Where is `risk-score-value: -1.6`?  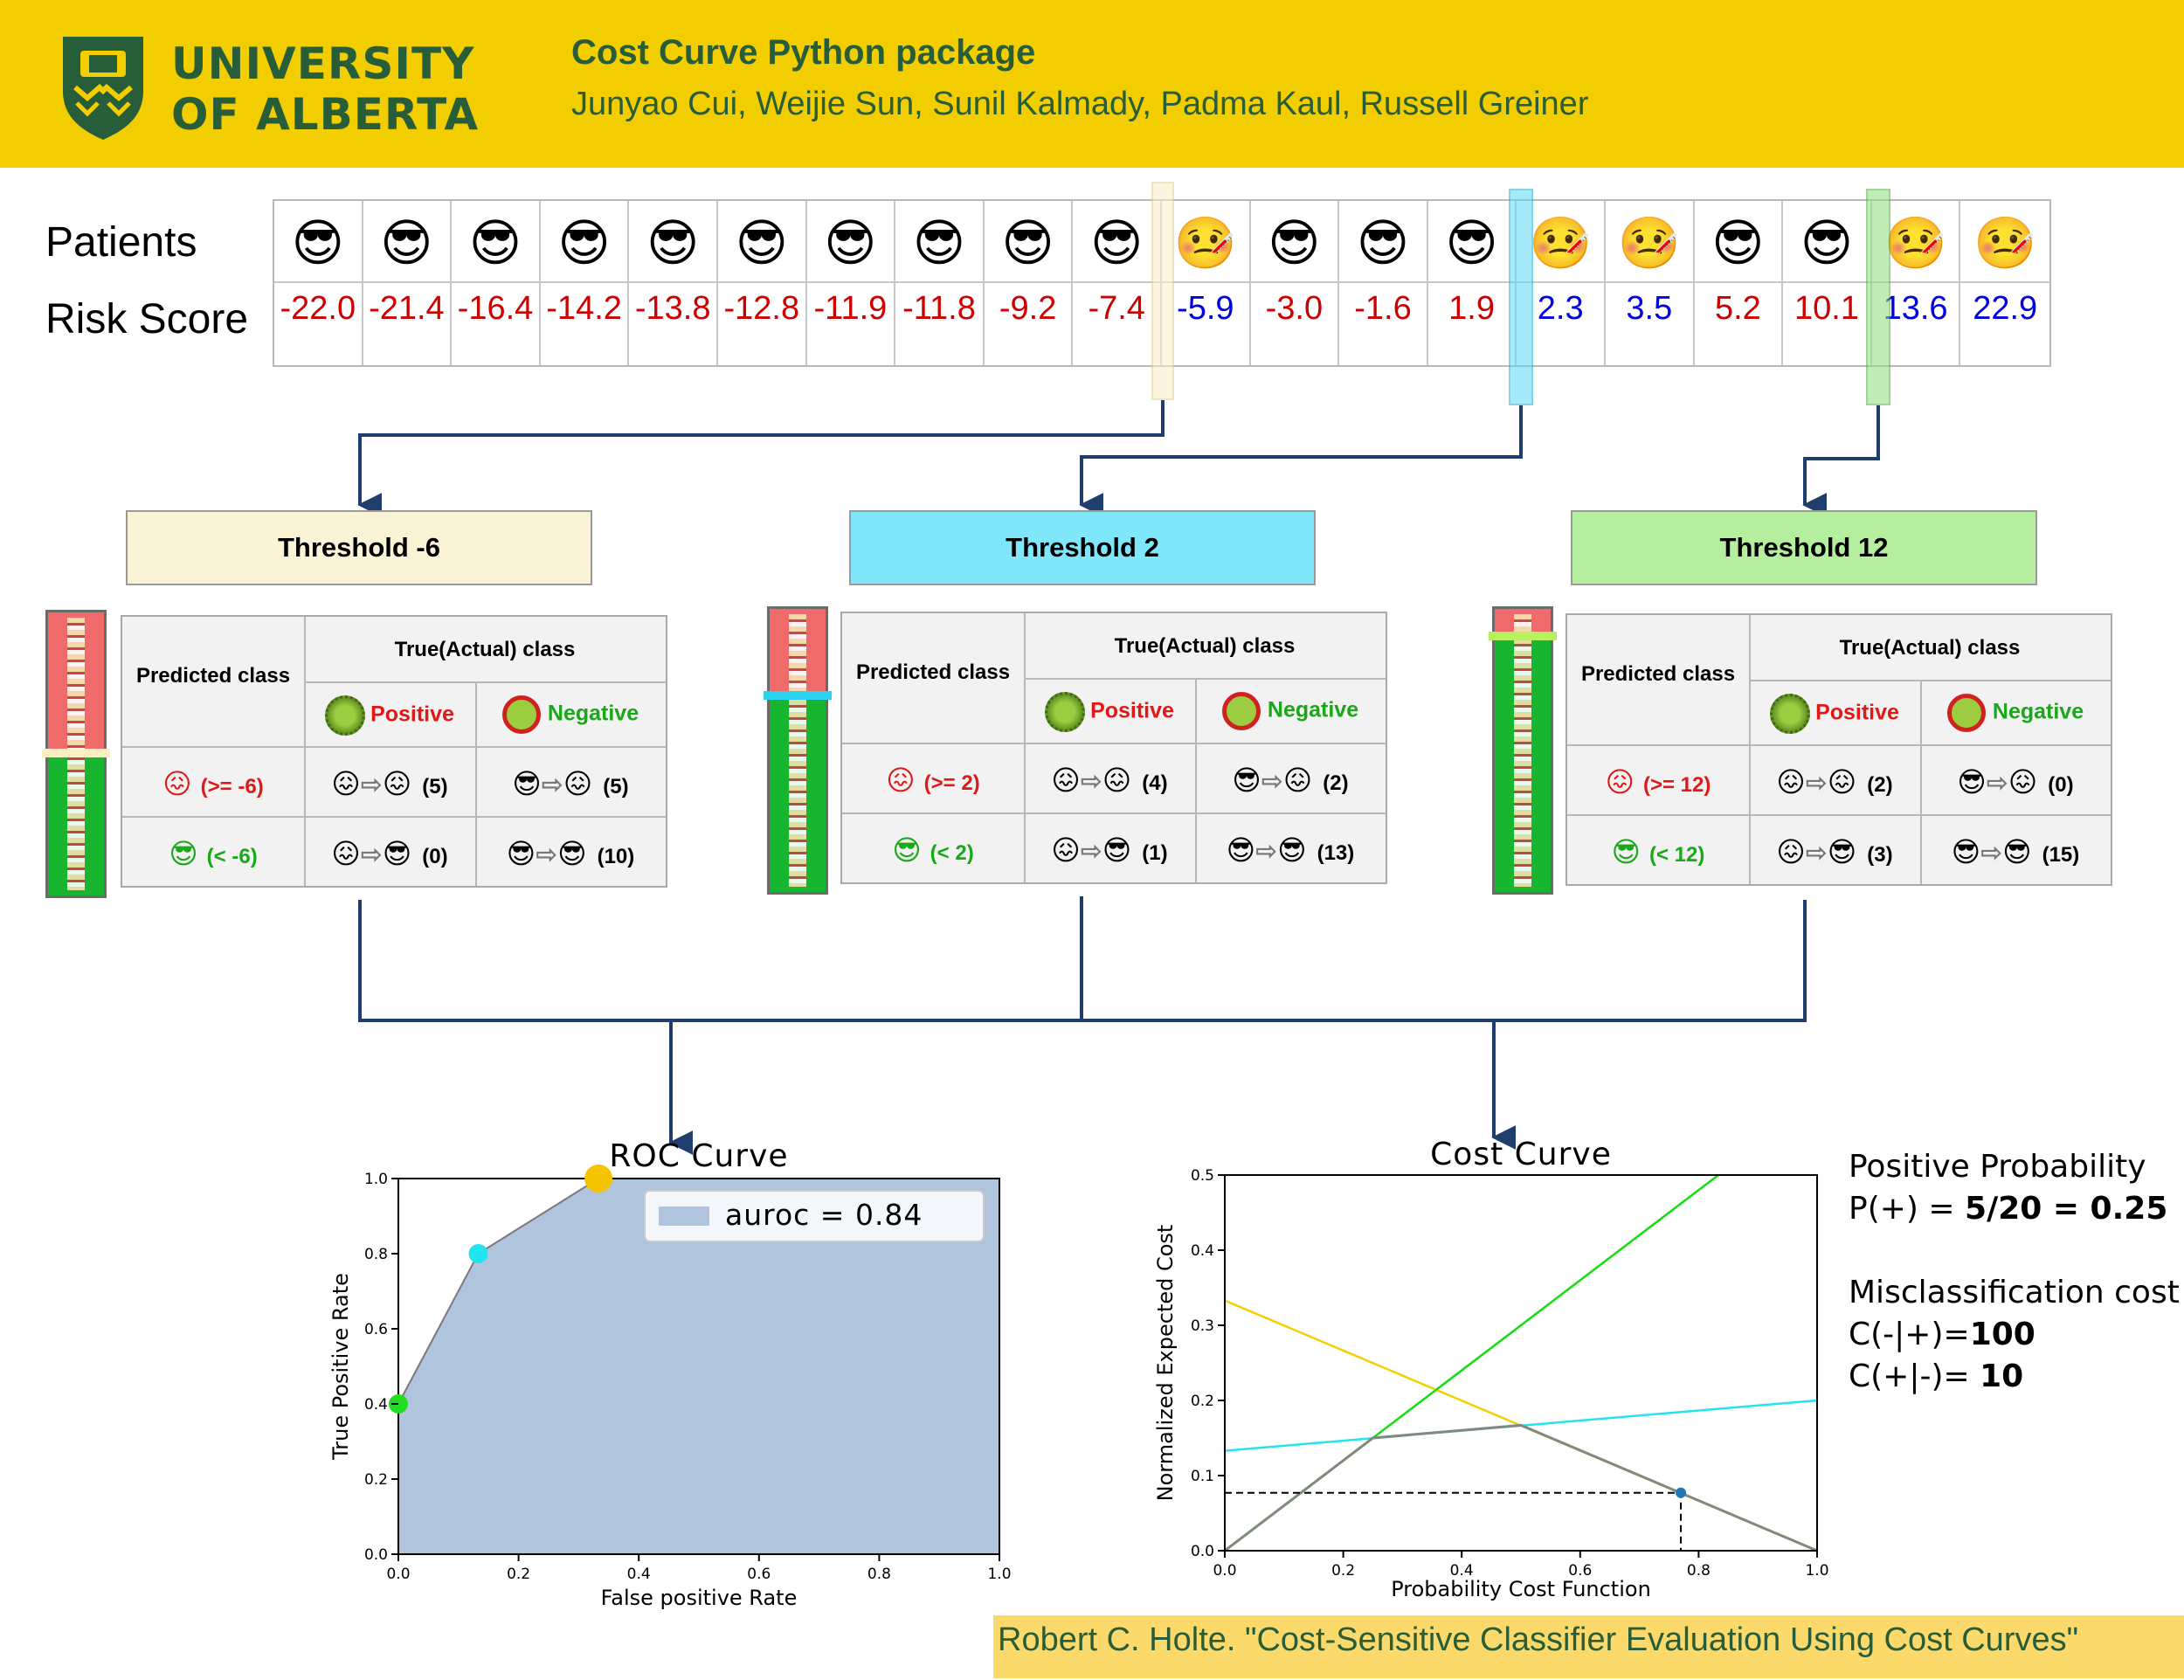
risk-score-value: -1.6 is located at coordinates (1383, 308).